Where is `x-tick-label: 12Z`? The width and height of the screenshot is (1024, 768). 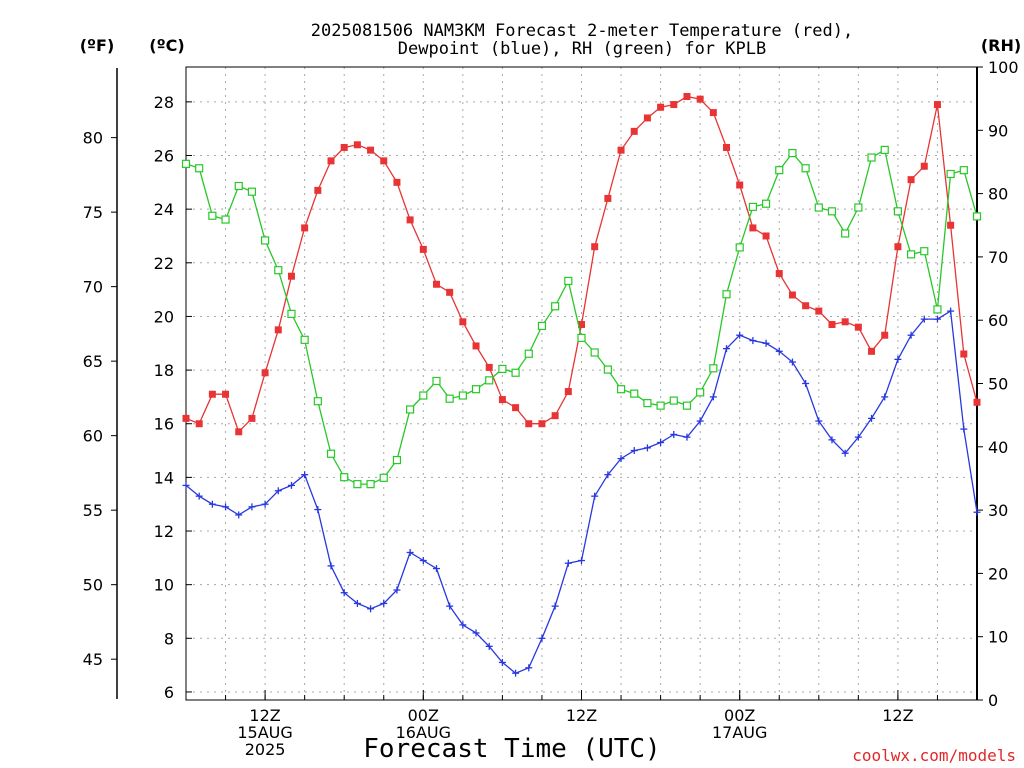 x-tick-label: 12Z is located at coordinates (264, 715).